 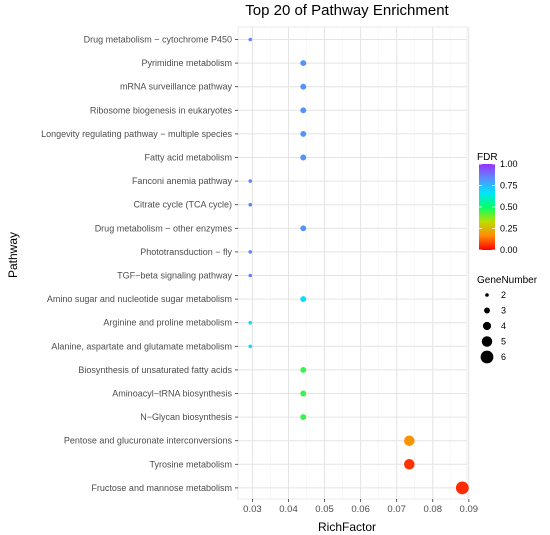 What do you see at coordinates (158, 40) in the screenshot?
I see `y-tick-label: Drug metabolism − cytochrome P450` at bounding box center [158, 40].